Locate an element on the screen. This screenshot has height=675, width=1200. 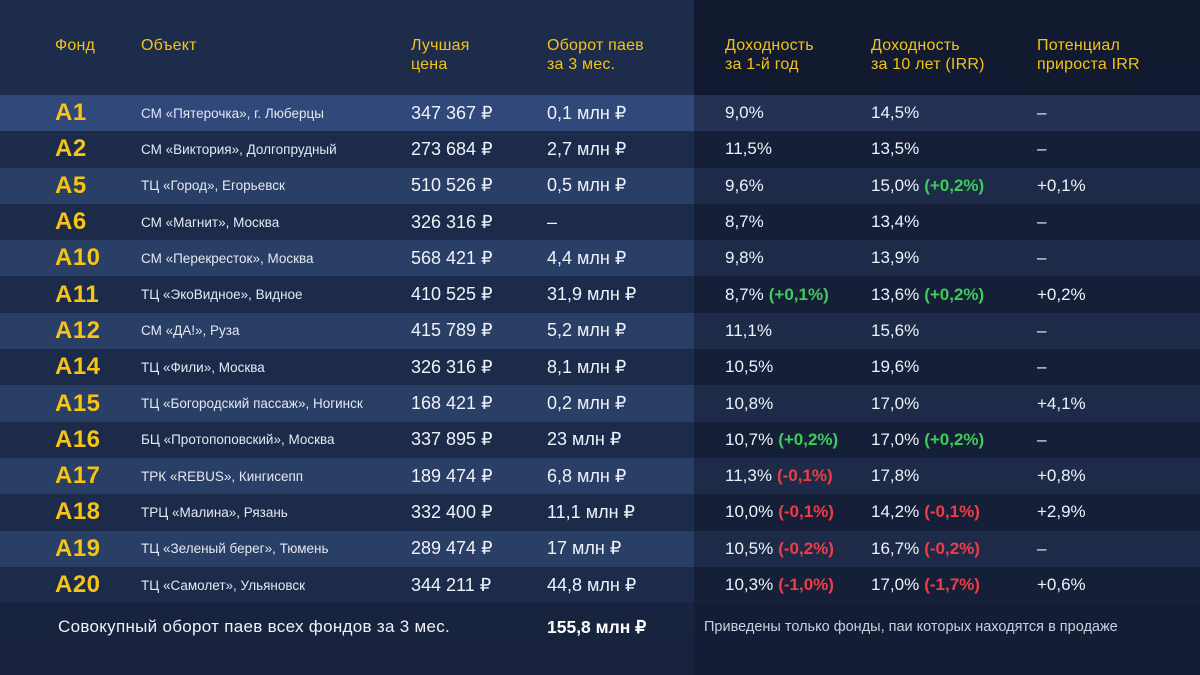
fund-code: А11 is located at coordinates (77, 294).